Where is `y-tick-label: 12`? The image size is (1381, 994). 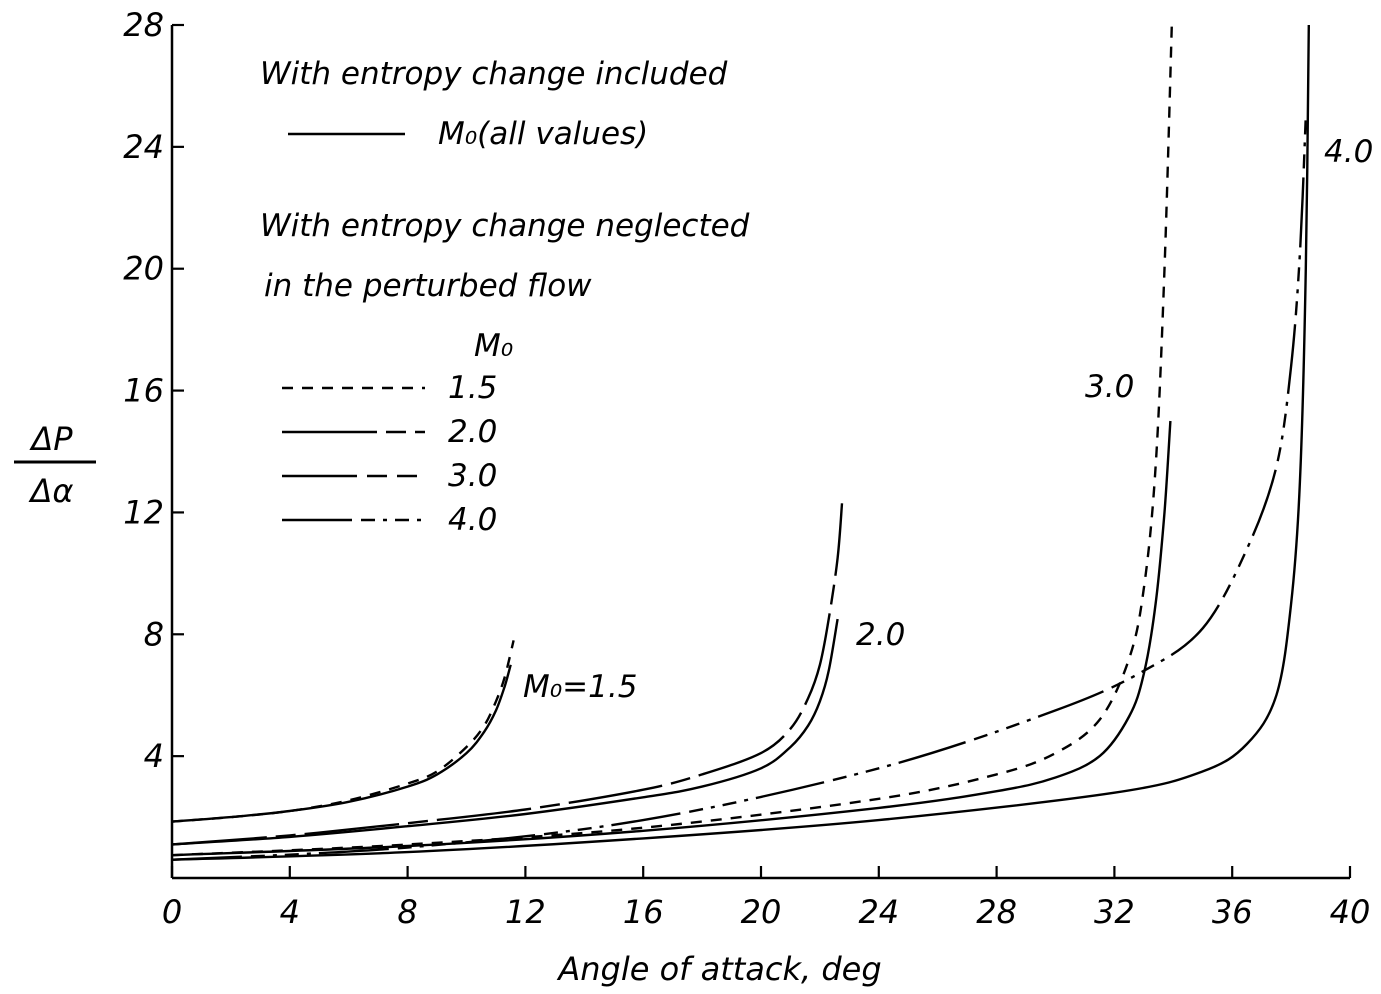
y-tick-label: 12 is located at coordinates (143, 512).